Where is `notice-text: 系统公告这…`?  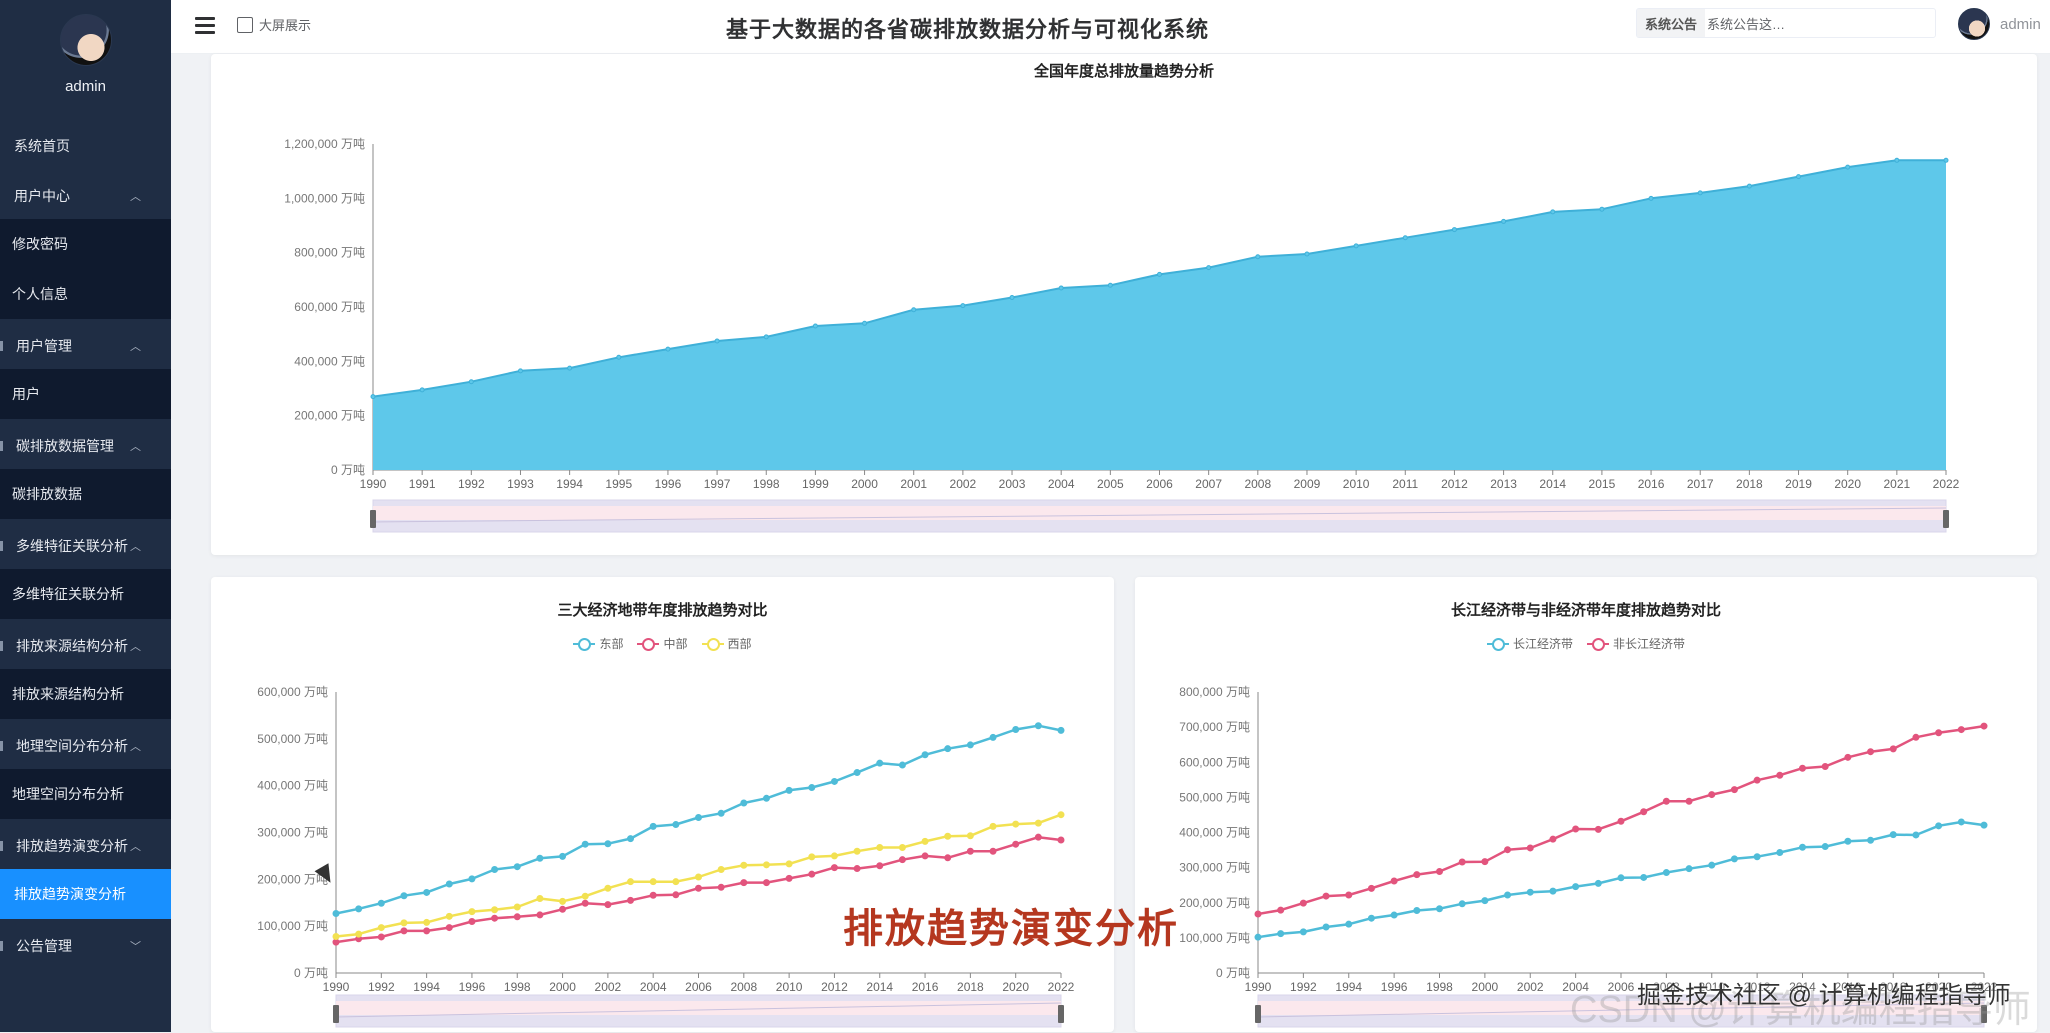
notice-text: 系统公告这… is located at coordinates (1746, 24).